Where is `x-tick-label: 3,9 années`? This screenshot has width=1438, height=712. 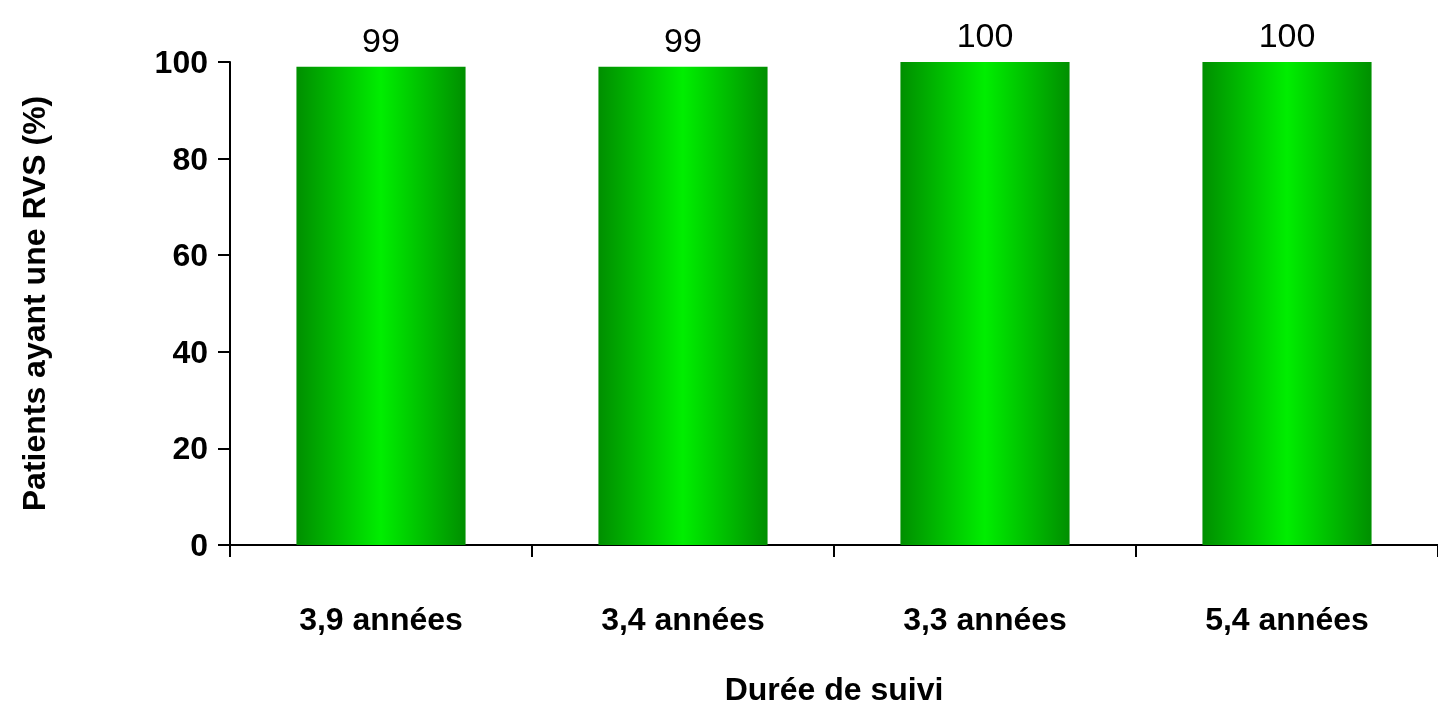 x-tick-label: 3,9 années is located at coordinates (381, 619).